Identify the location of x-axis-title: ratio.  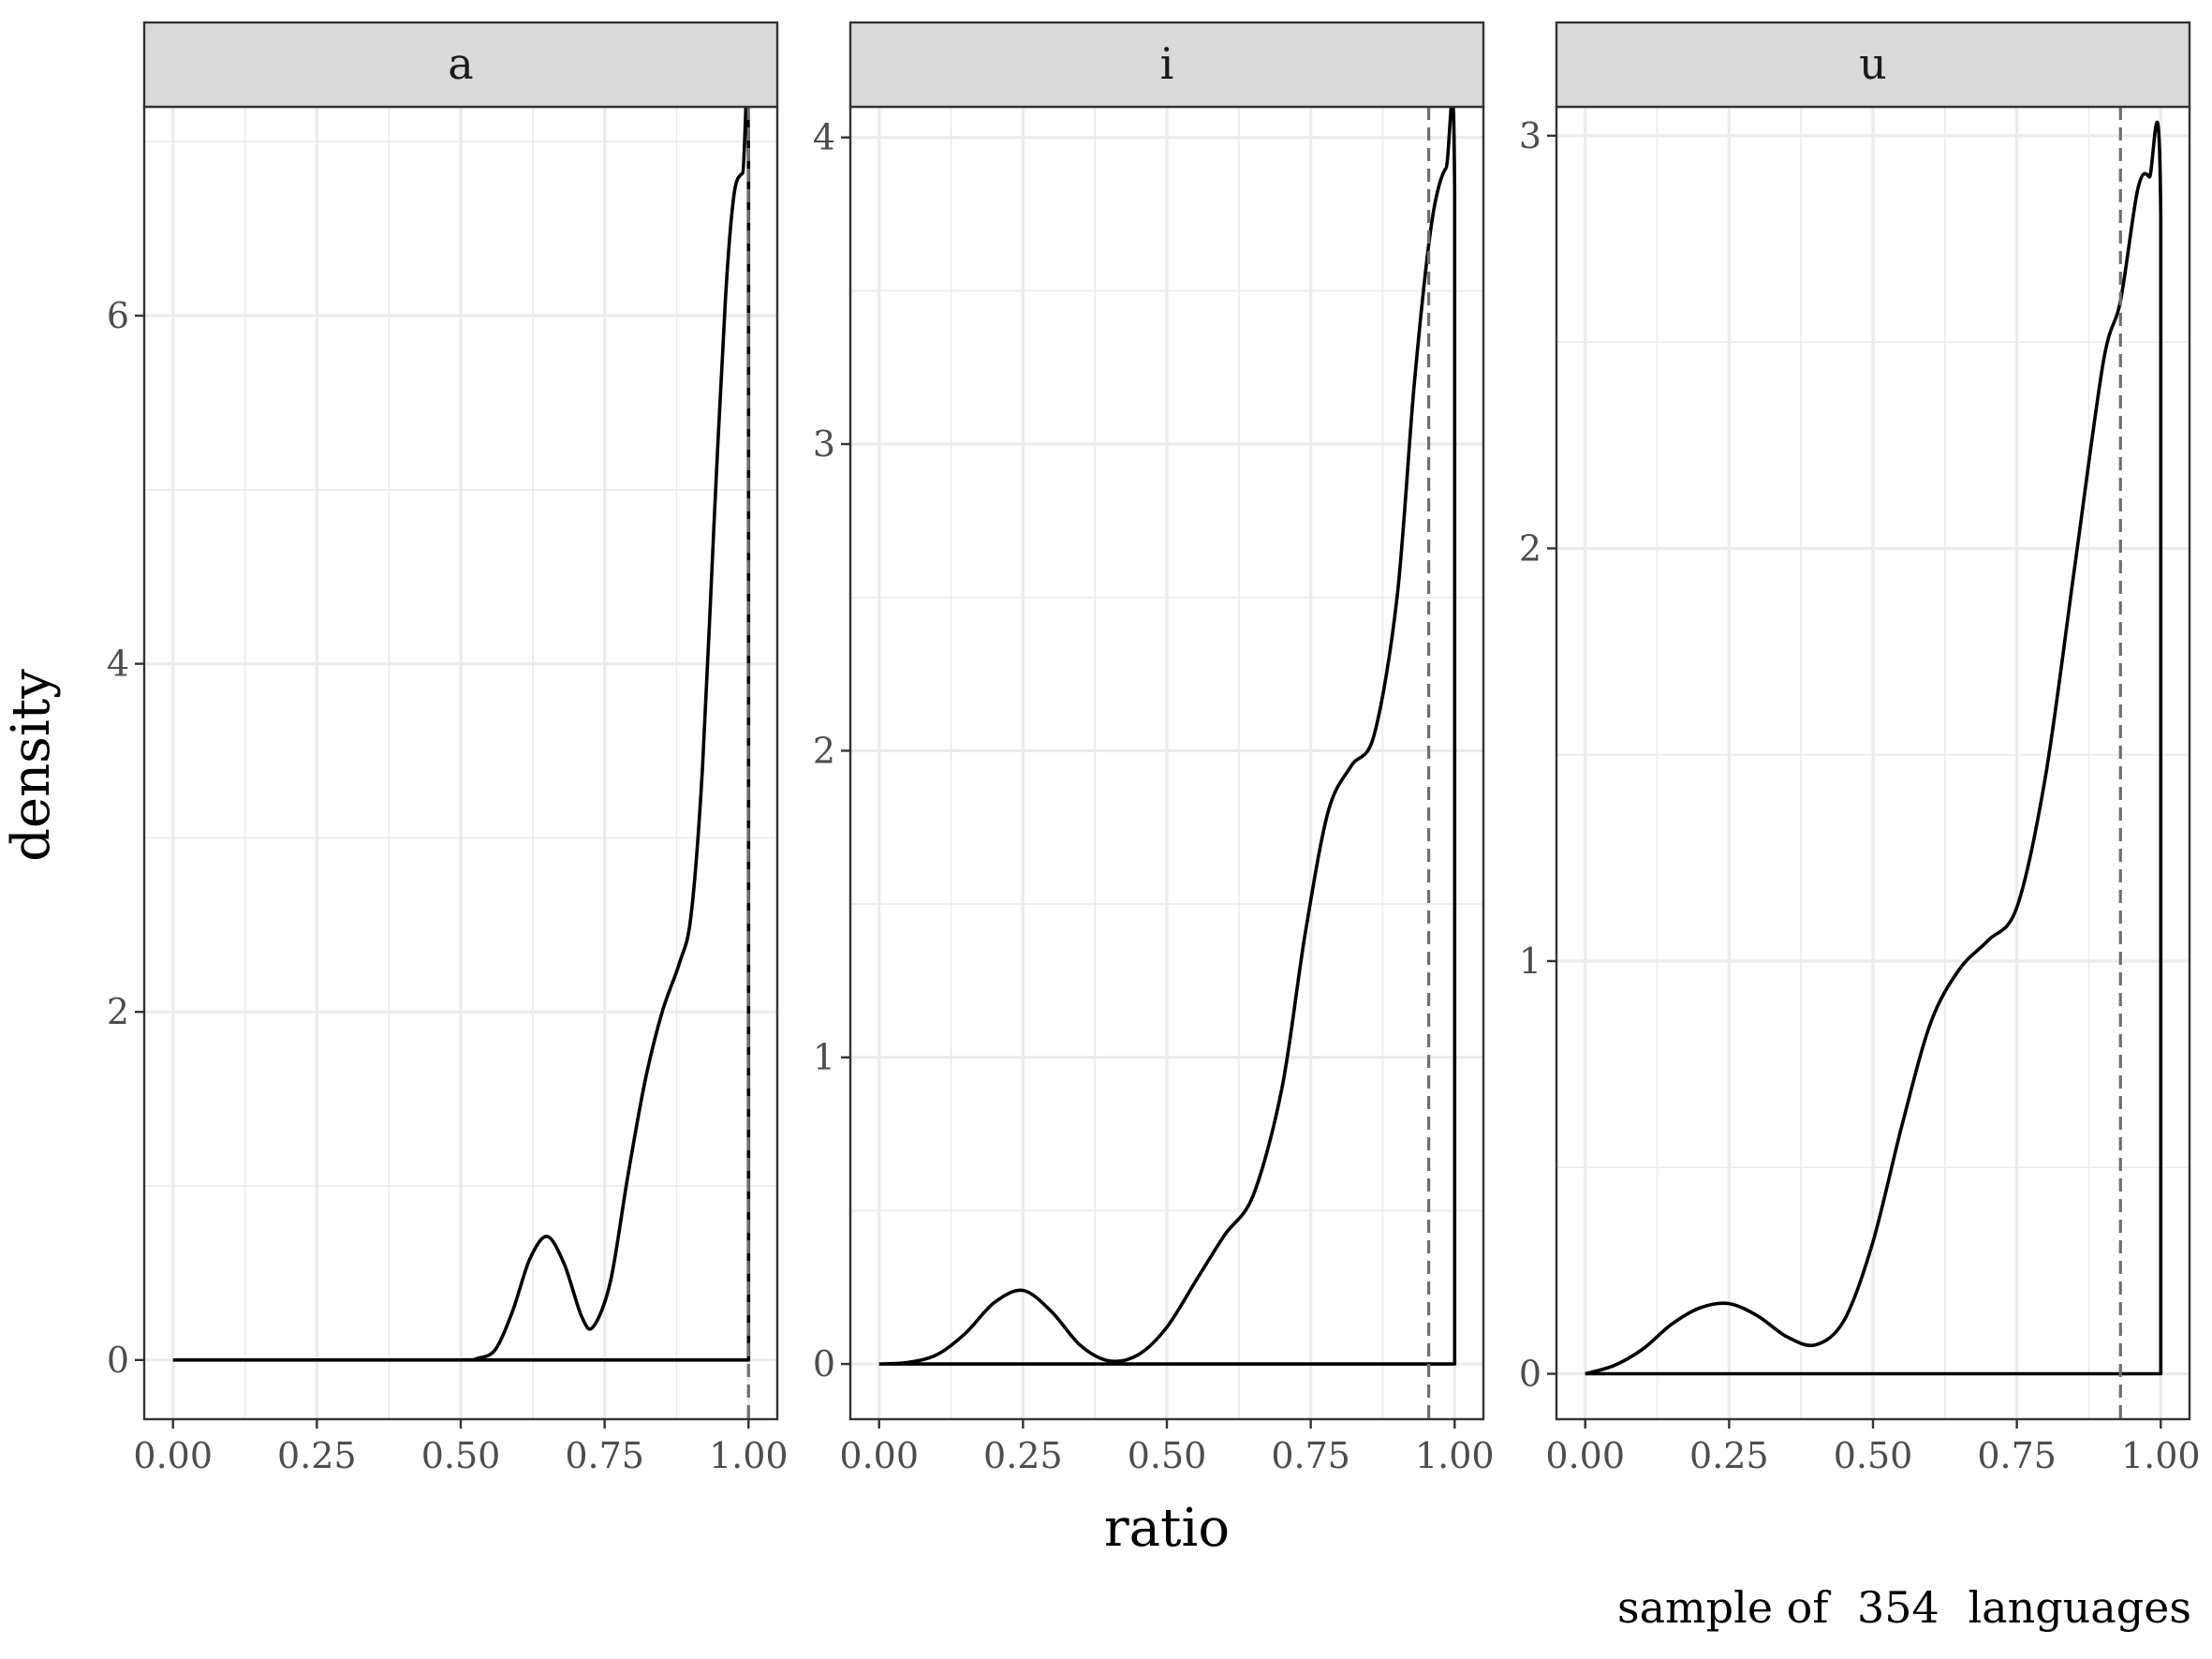
(1167, 1529).